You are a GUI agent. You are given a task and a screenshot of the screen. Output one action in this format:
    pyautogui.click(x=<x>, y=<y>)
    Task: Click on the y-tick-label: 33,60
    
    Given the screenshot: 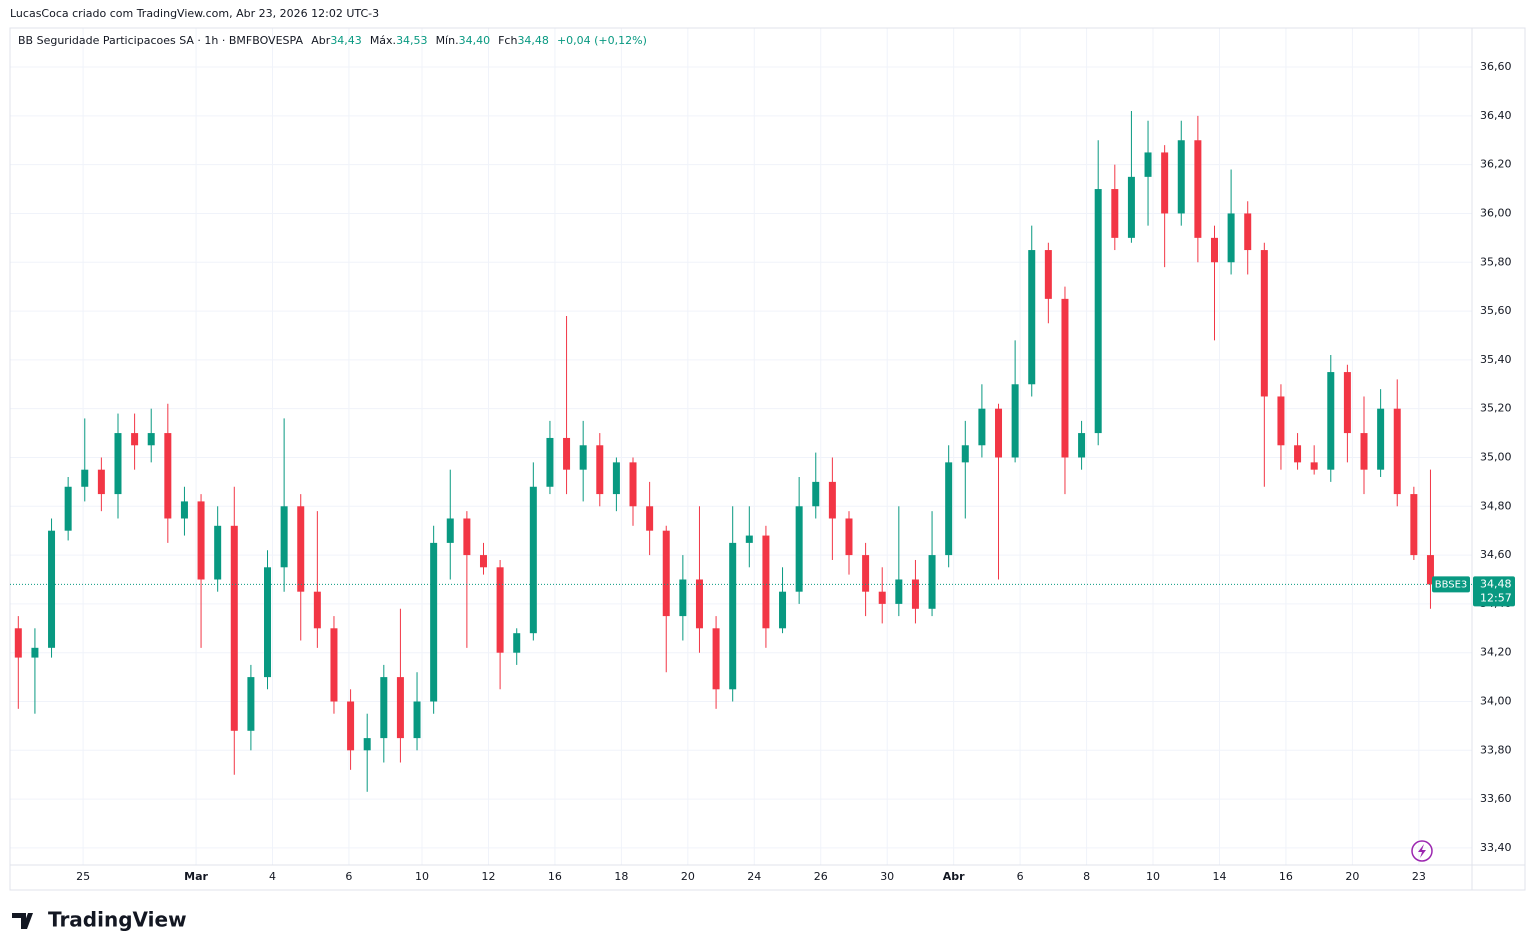 What is the action you would take?
    pyautogui.click(x=1496, y=798)
    